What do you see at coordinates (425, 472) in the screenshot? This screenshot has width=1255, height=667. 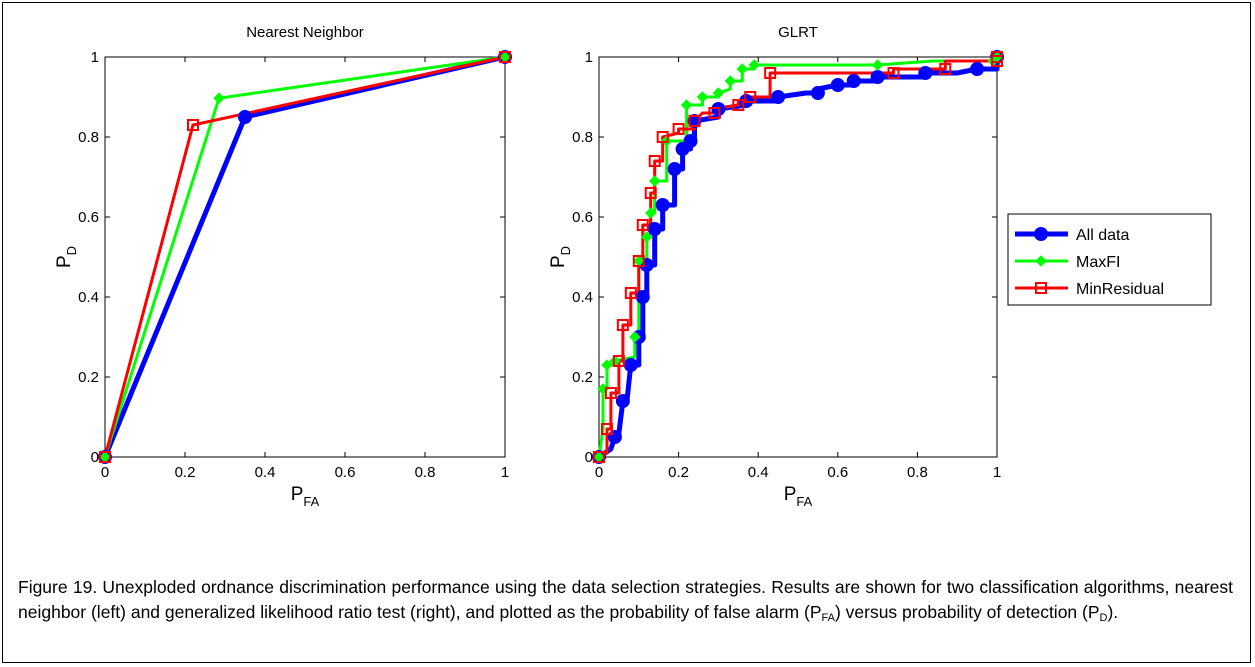 I see `x-tick-label: 0.8` at bounding box center [425, 472].